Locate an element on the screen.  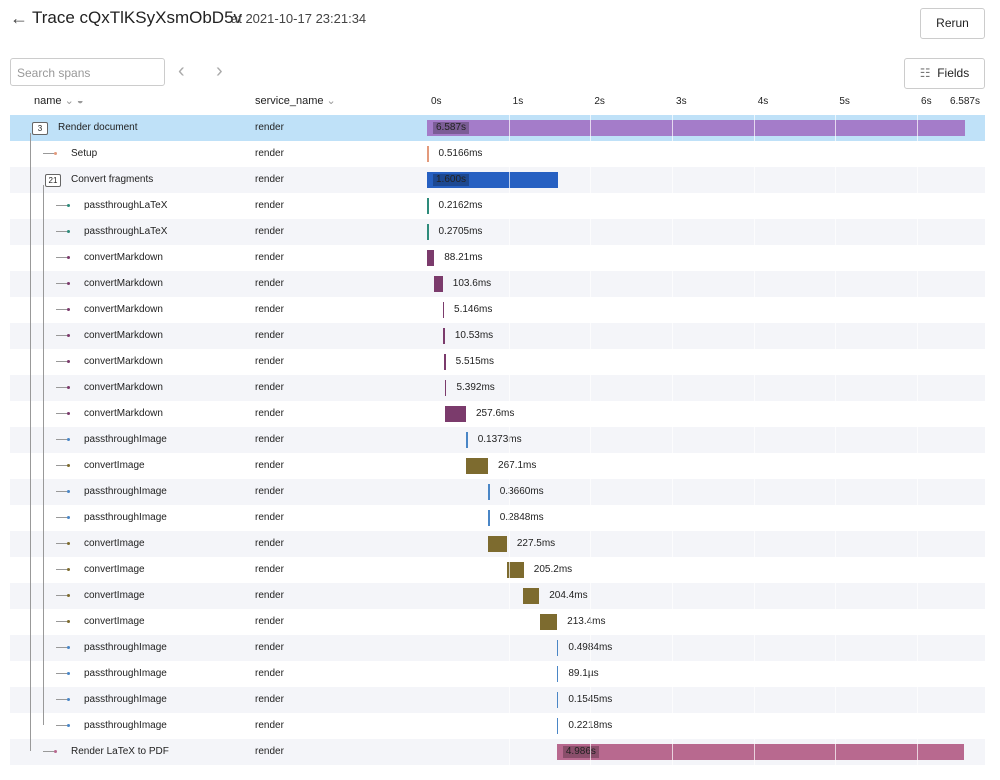
fields-button: ☷ Fields is located at coordinates (944, 73).